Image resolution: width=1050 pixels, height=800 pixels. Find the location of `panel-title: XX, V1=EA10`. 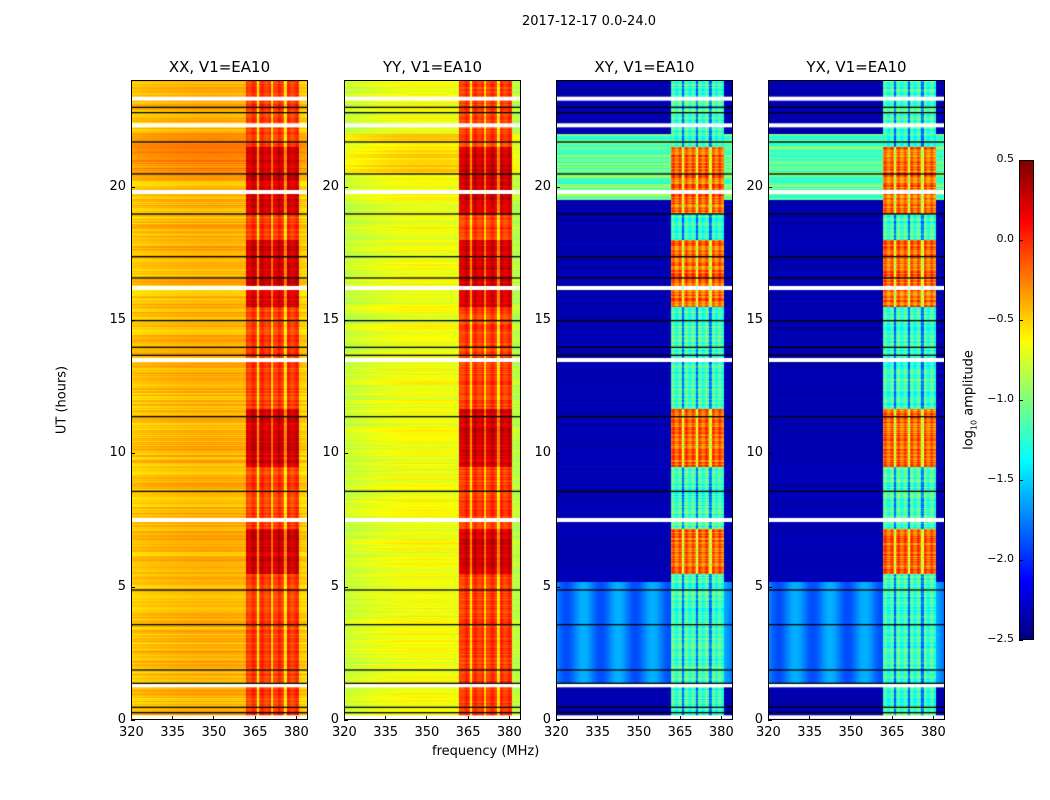

panel-title: XX, V1=EA10 is located at coordinates (219, 67).